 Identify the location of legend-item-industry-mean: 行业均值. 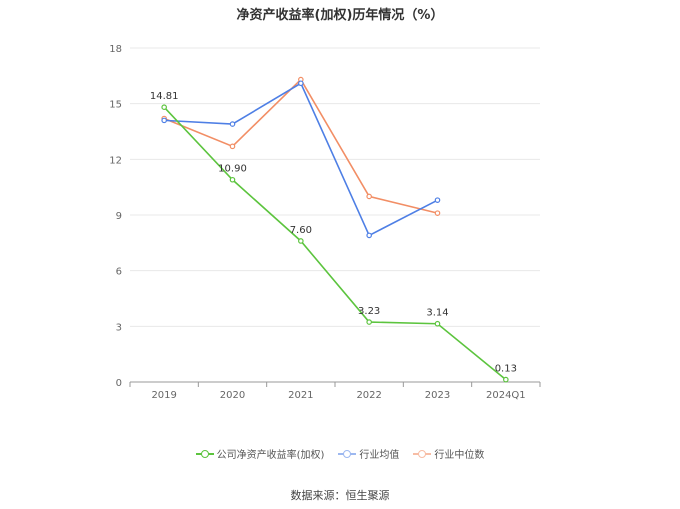
(368, 453).